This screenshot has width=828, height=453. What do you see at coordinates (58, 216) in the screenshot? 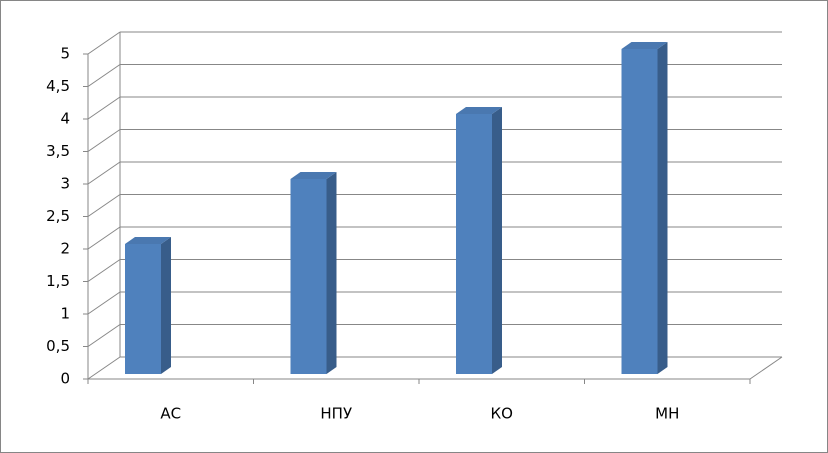
I see `y-tick-label: 2,5` at bounding box center [58, 216].